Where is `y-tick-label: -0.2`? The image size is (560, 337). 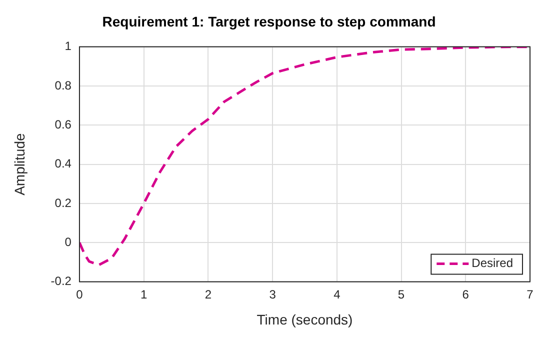 y-tick-label: -0.2 is located at coordinates (61, 281).